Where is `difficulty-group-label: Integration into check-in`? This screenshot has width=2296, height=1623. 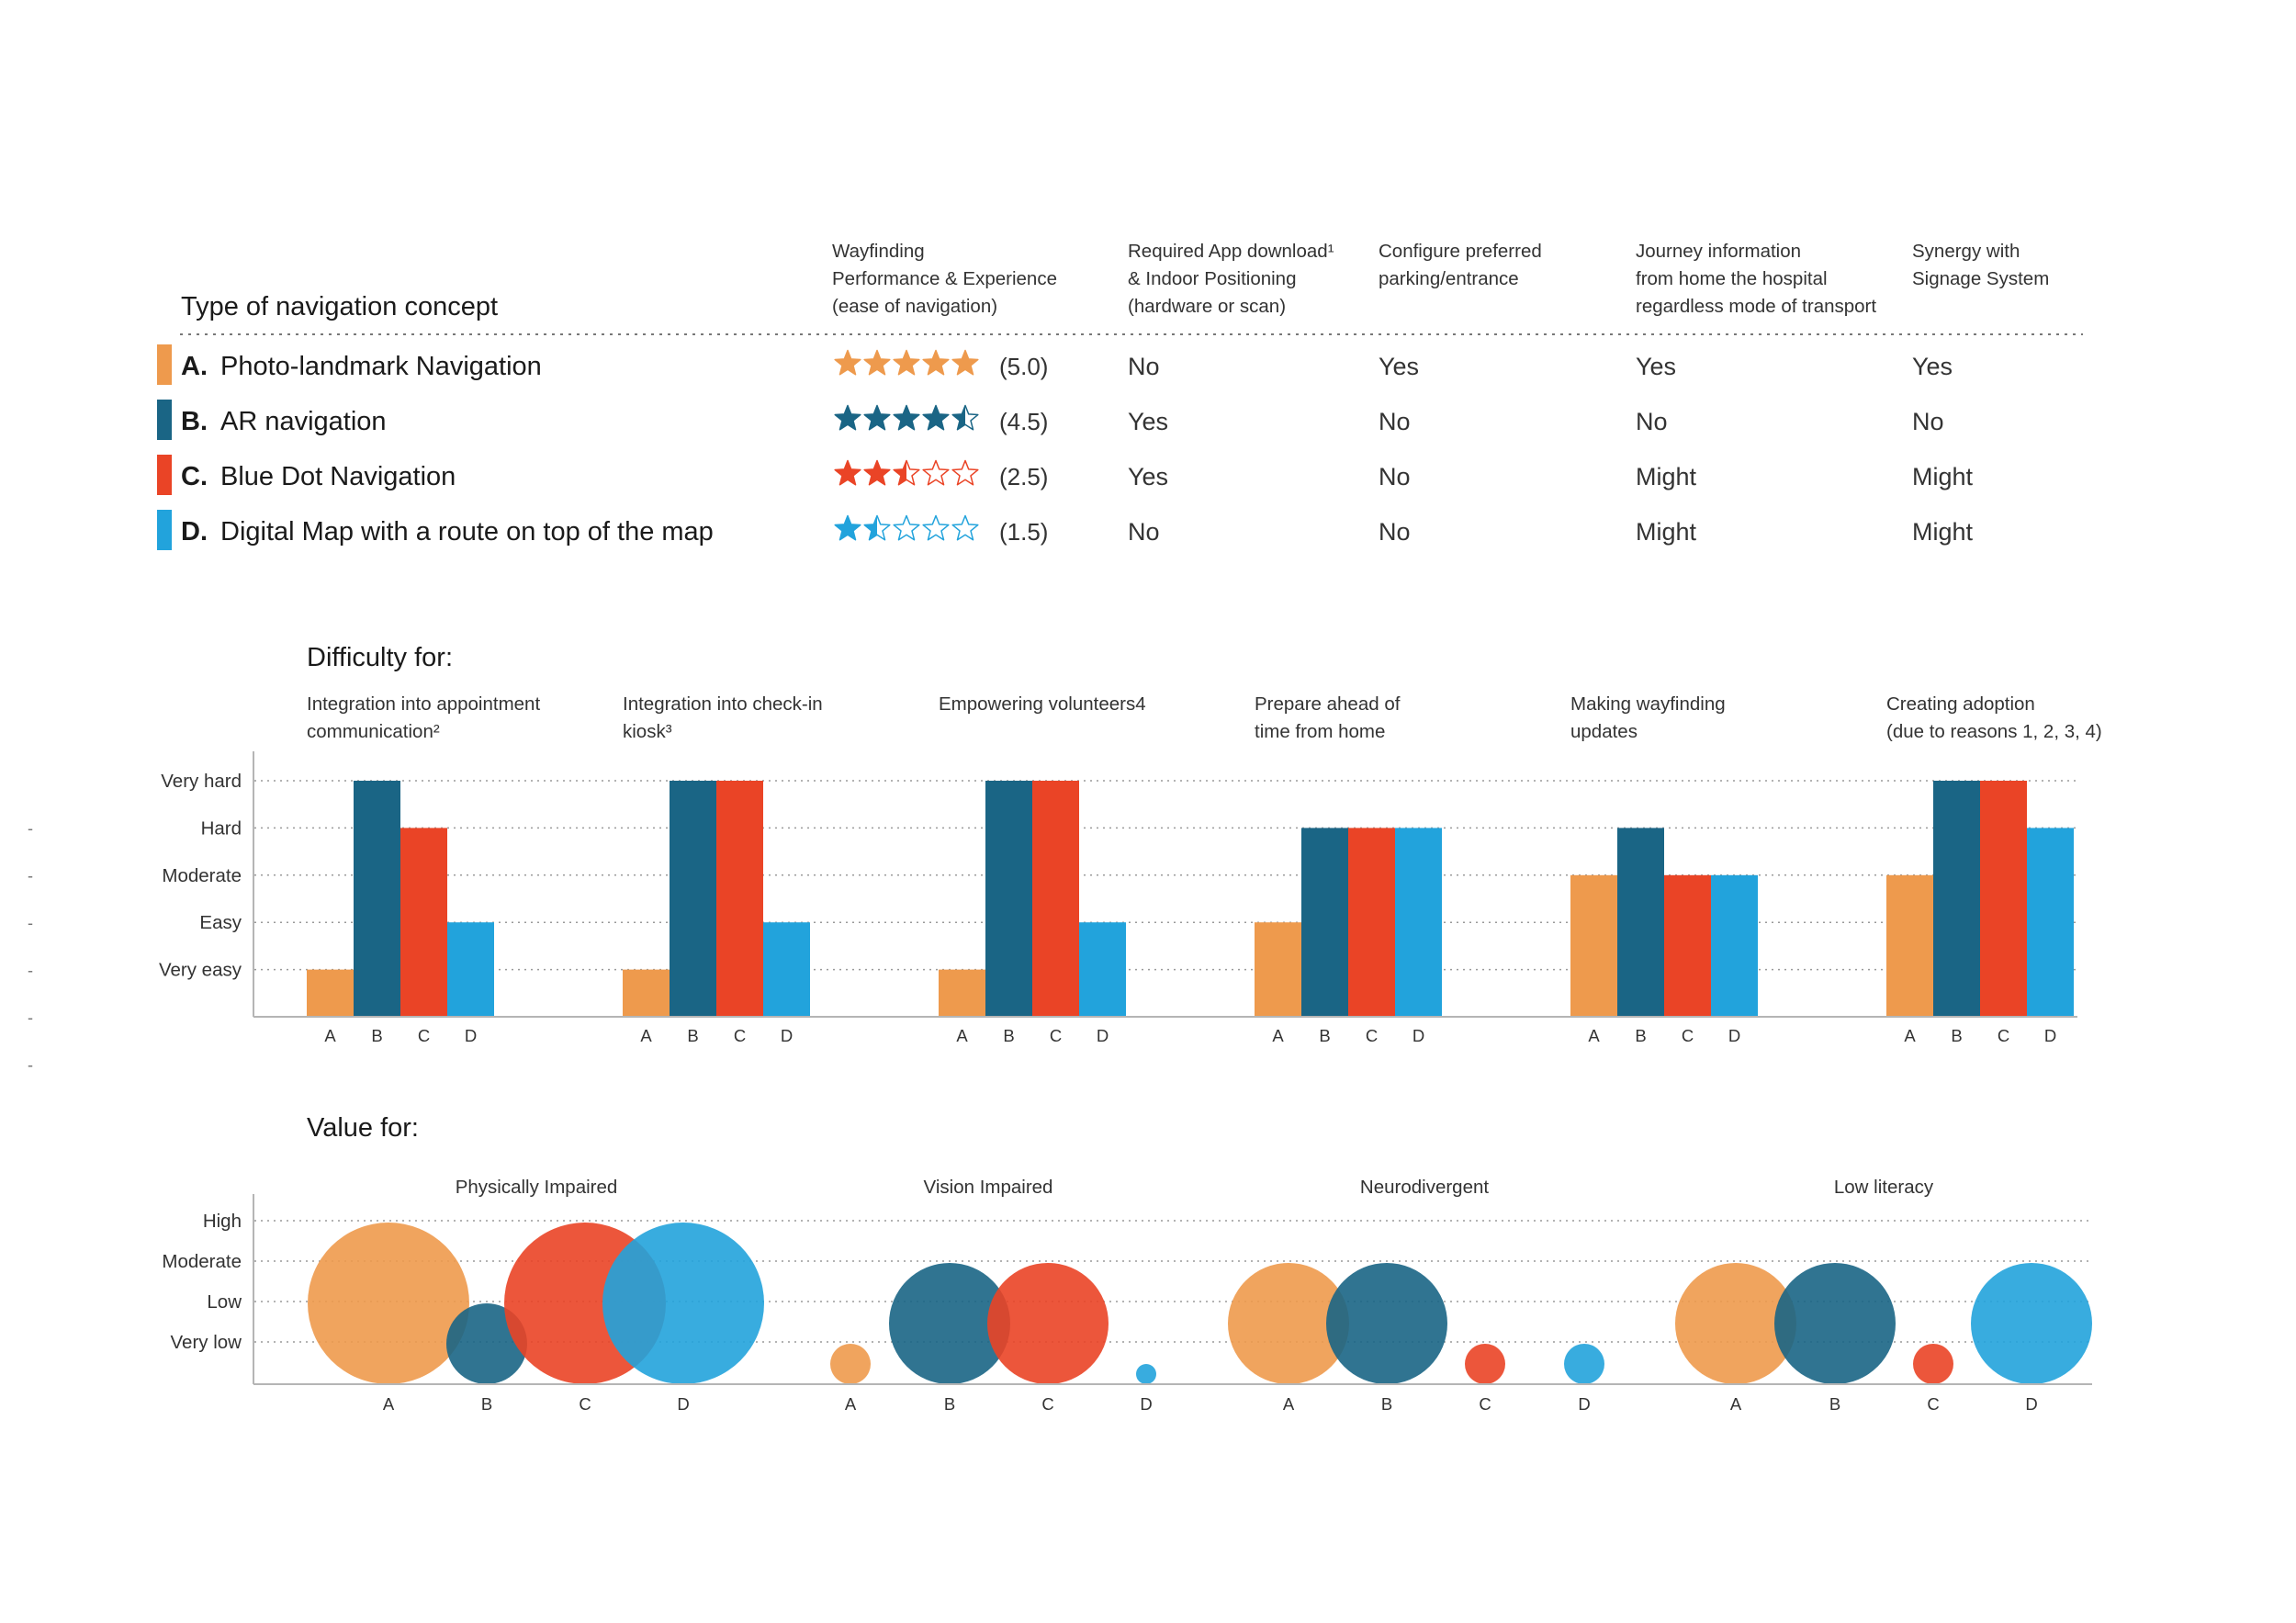
difficulty-group-label: Integration into check-in is located at coordinates (723, 704).